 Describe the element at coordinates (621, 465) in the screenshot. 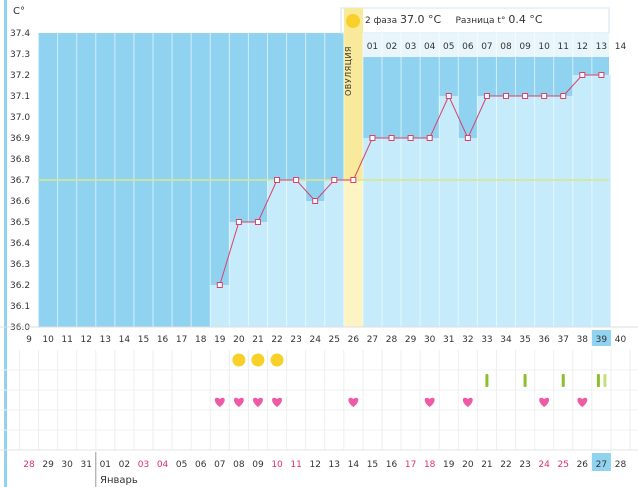

I see `date-label: 28` at that location.